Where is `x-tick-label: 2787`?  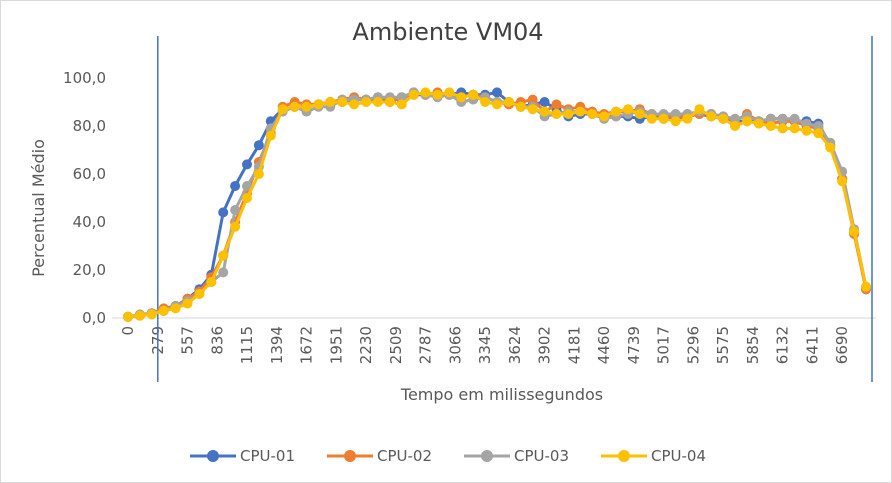
x-tick-label: 2787 is located at coordinates (426, 345).